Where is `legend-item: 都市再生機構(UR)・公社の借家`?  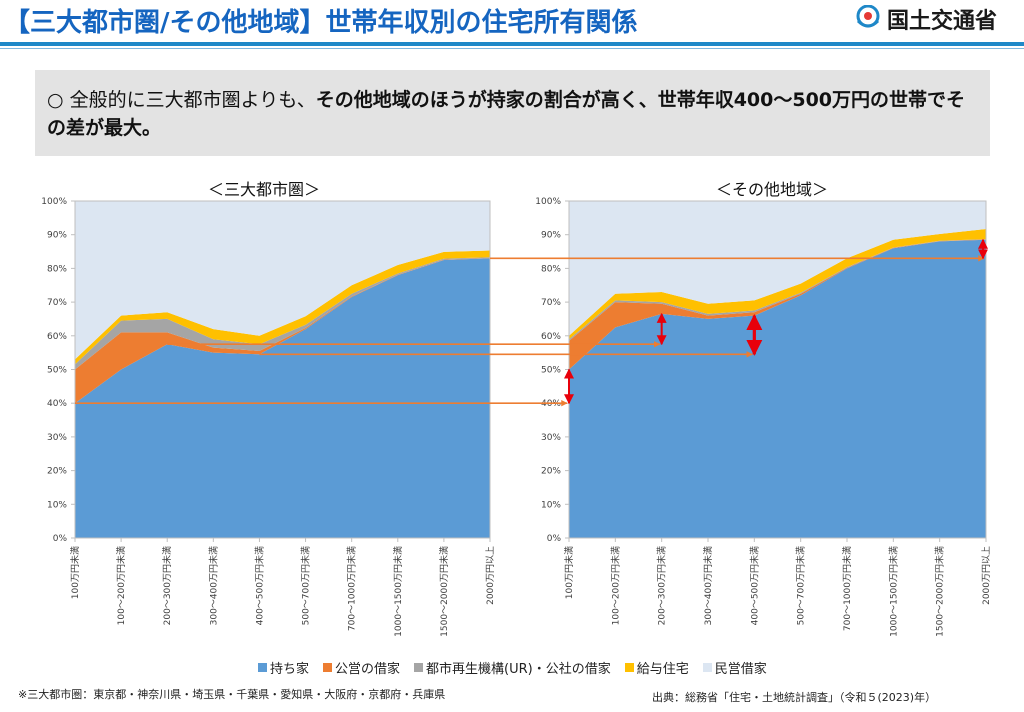
legend-item: 都市再生機構(UR)・公社の借家 is located at coordinates (512, 667).